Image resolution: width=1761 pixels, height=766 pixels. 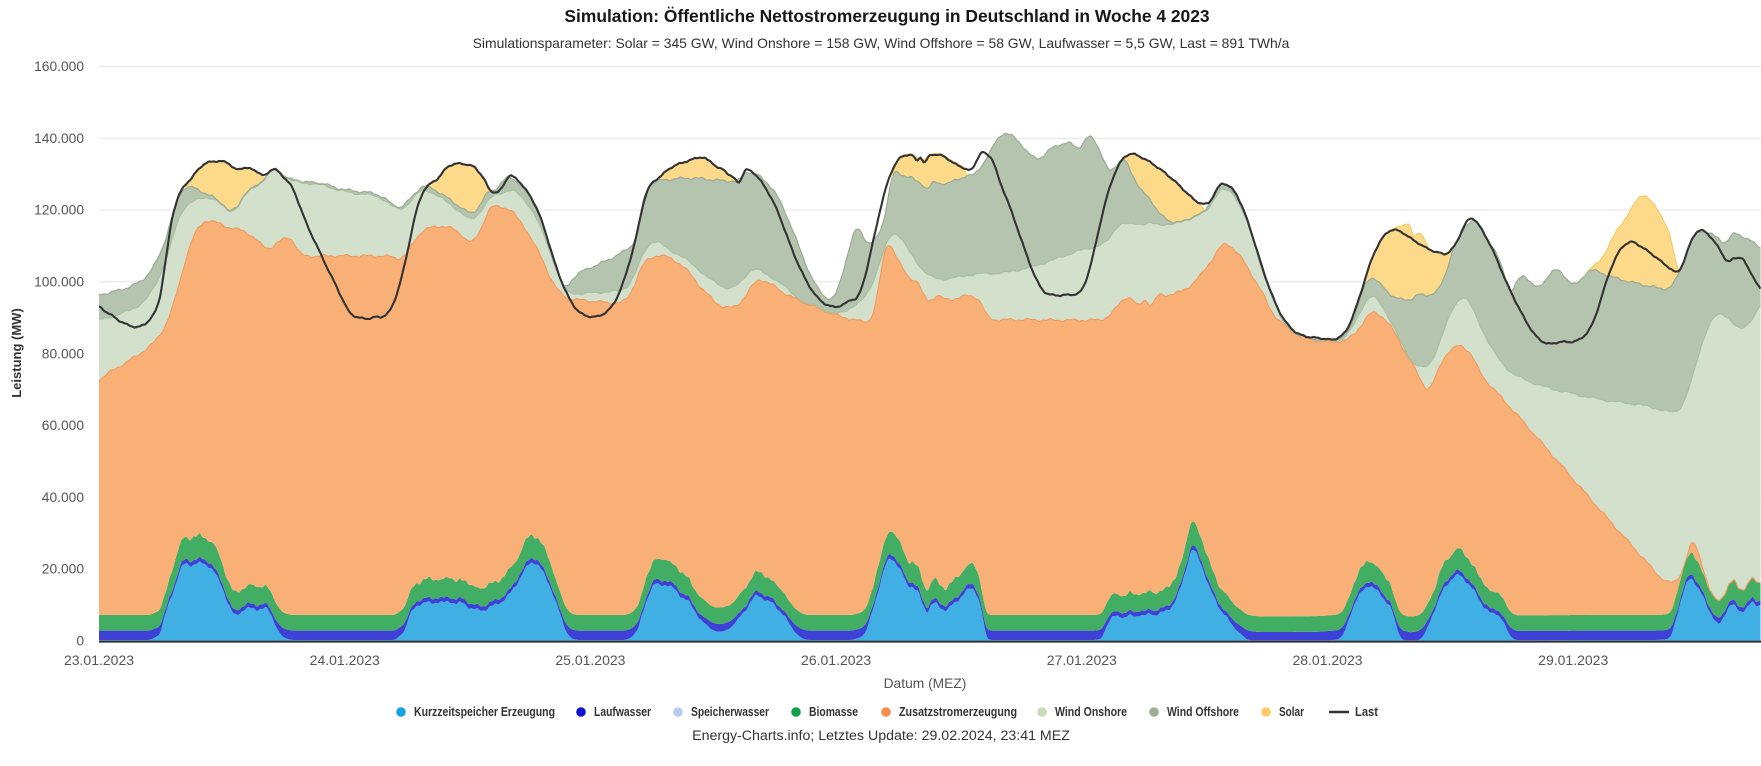 What do you see at coordinates (63, 569) in the screenshot?
I see `svg-text: 20.000` at bounding box center [63, 569].